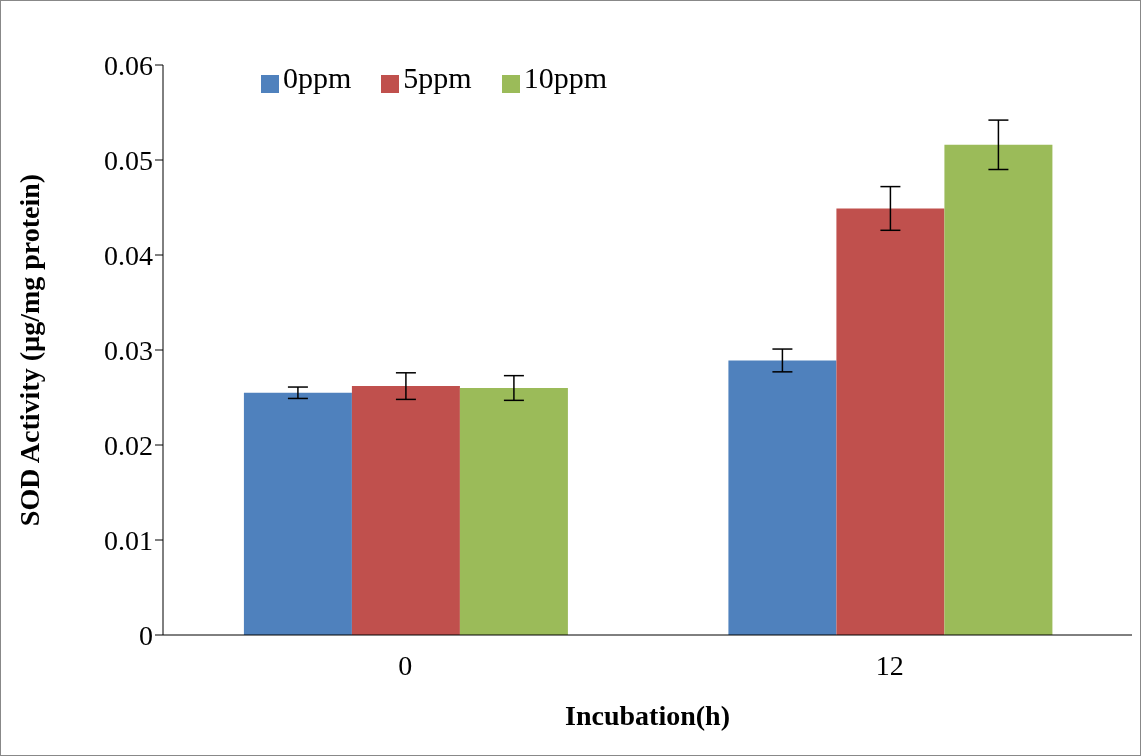 This screenshot has height=756, width=1141. What do you see at coordinates (29, 350) in the screenshot?
I see `y-axis-title: SOD Activity (µg/mg protein)` at bounding box center [29, 350].